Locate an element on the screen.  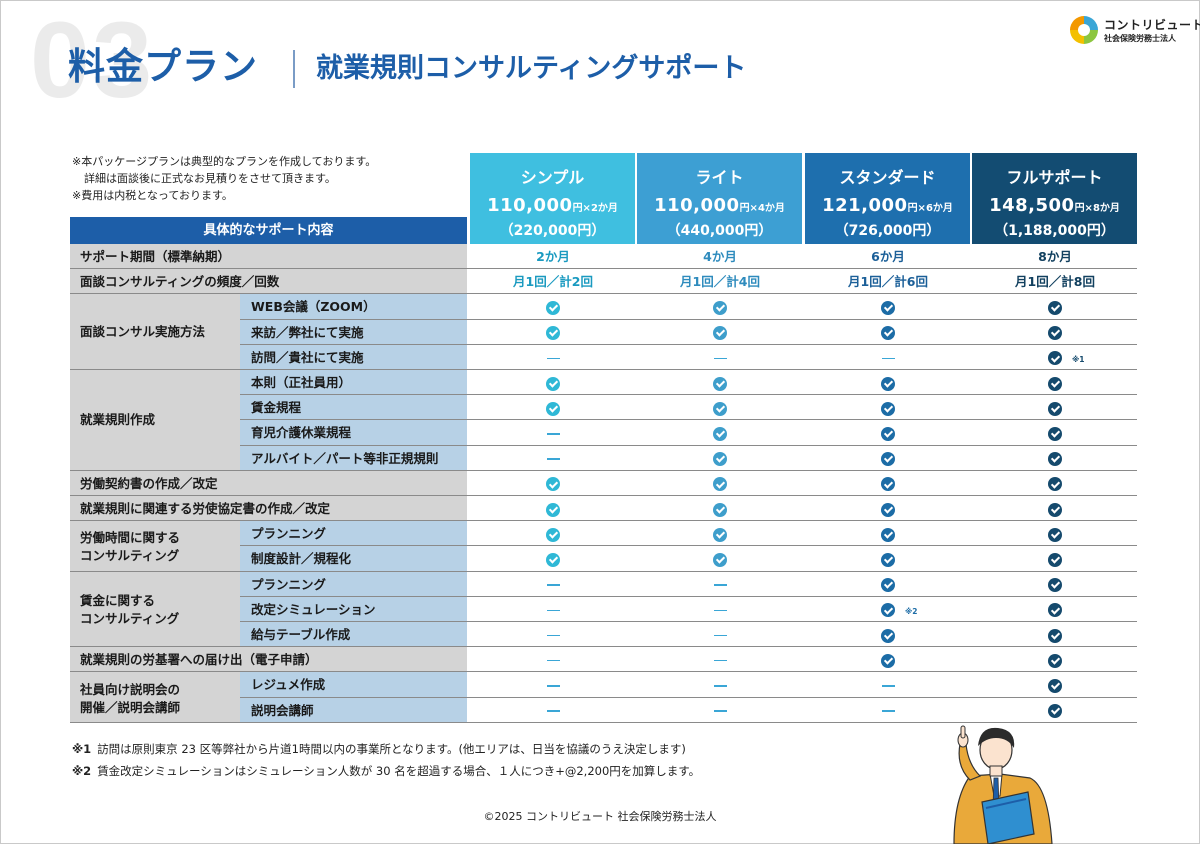
group-rules-item: アルバイト／パート等非正規規則 is located at coordinates (688, 458).